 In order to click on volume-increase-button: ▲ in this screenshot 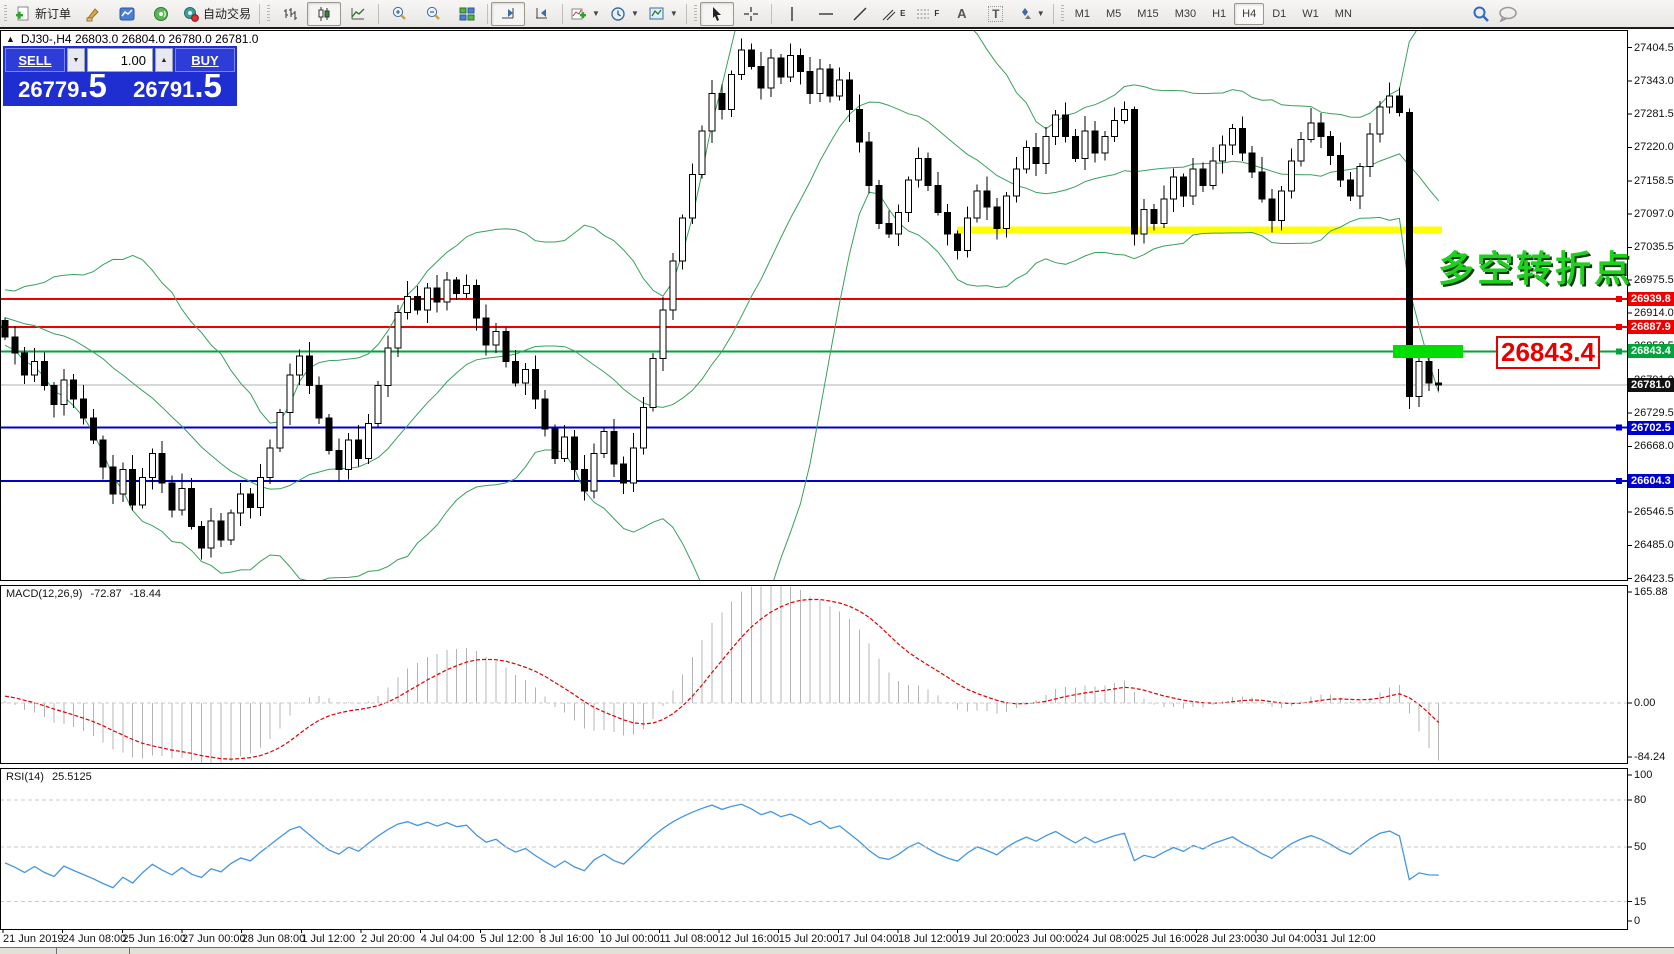, I will do `click(164, 60)`.